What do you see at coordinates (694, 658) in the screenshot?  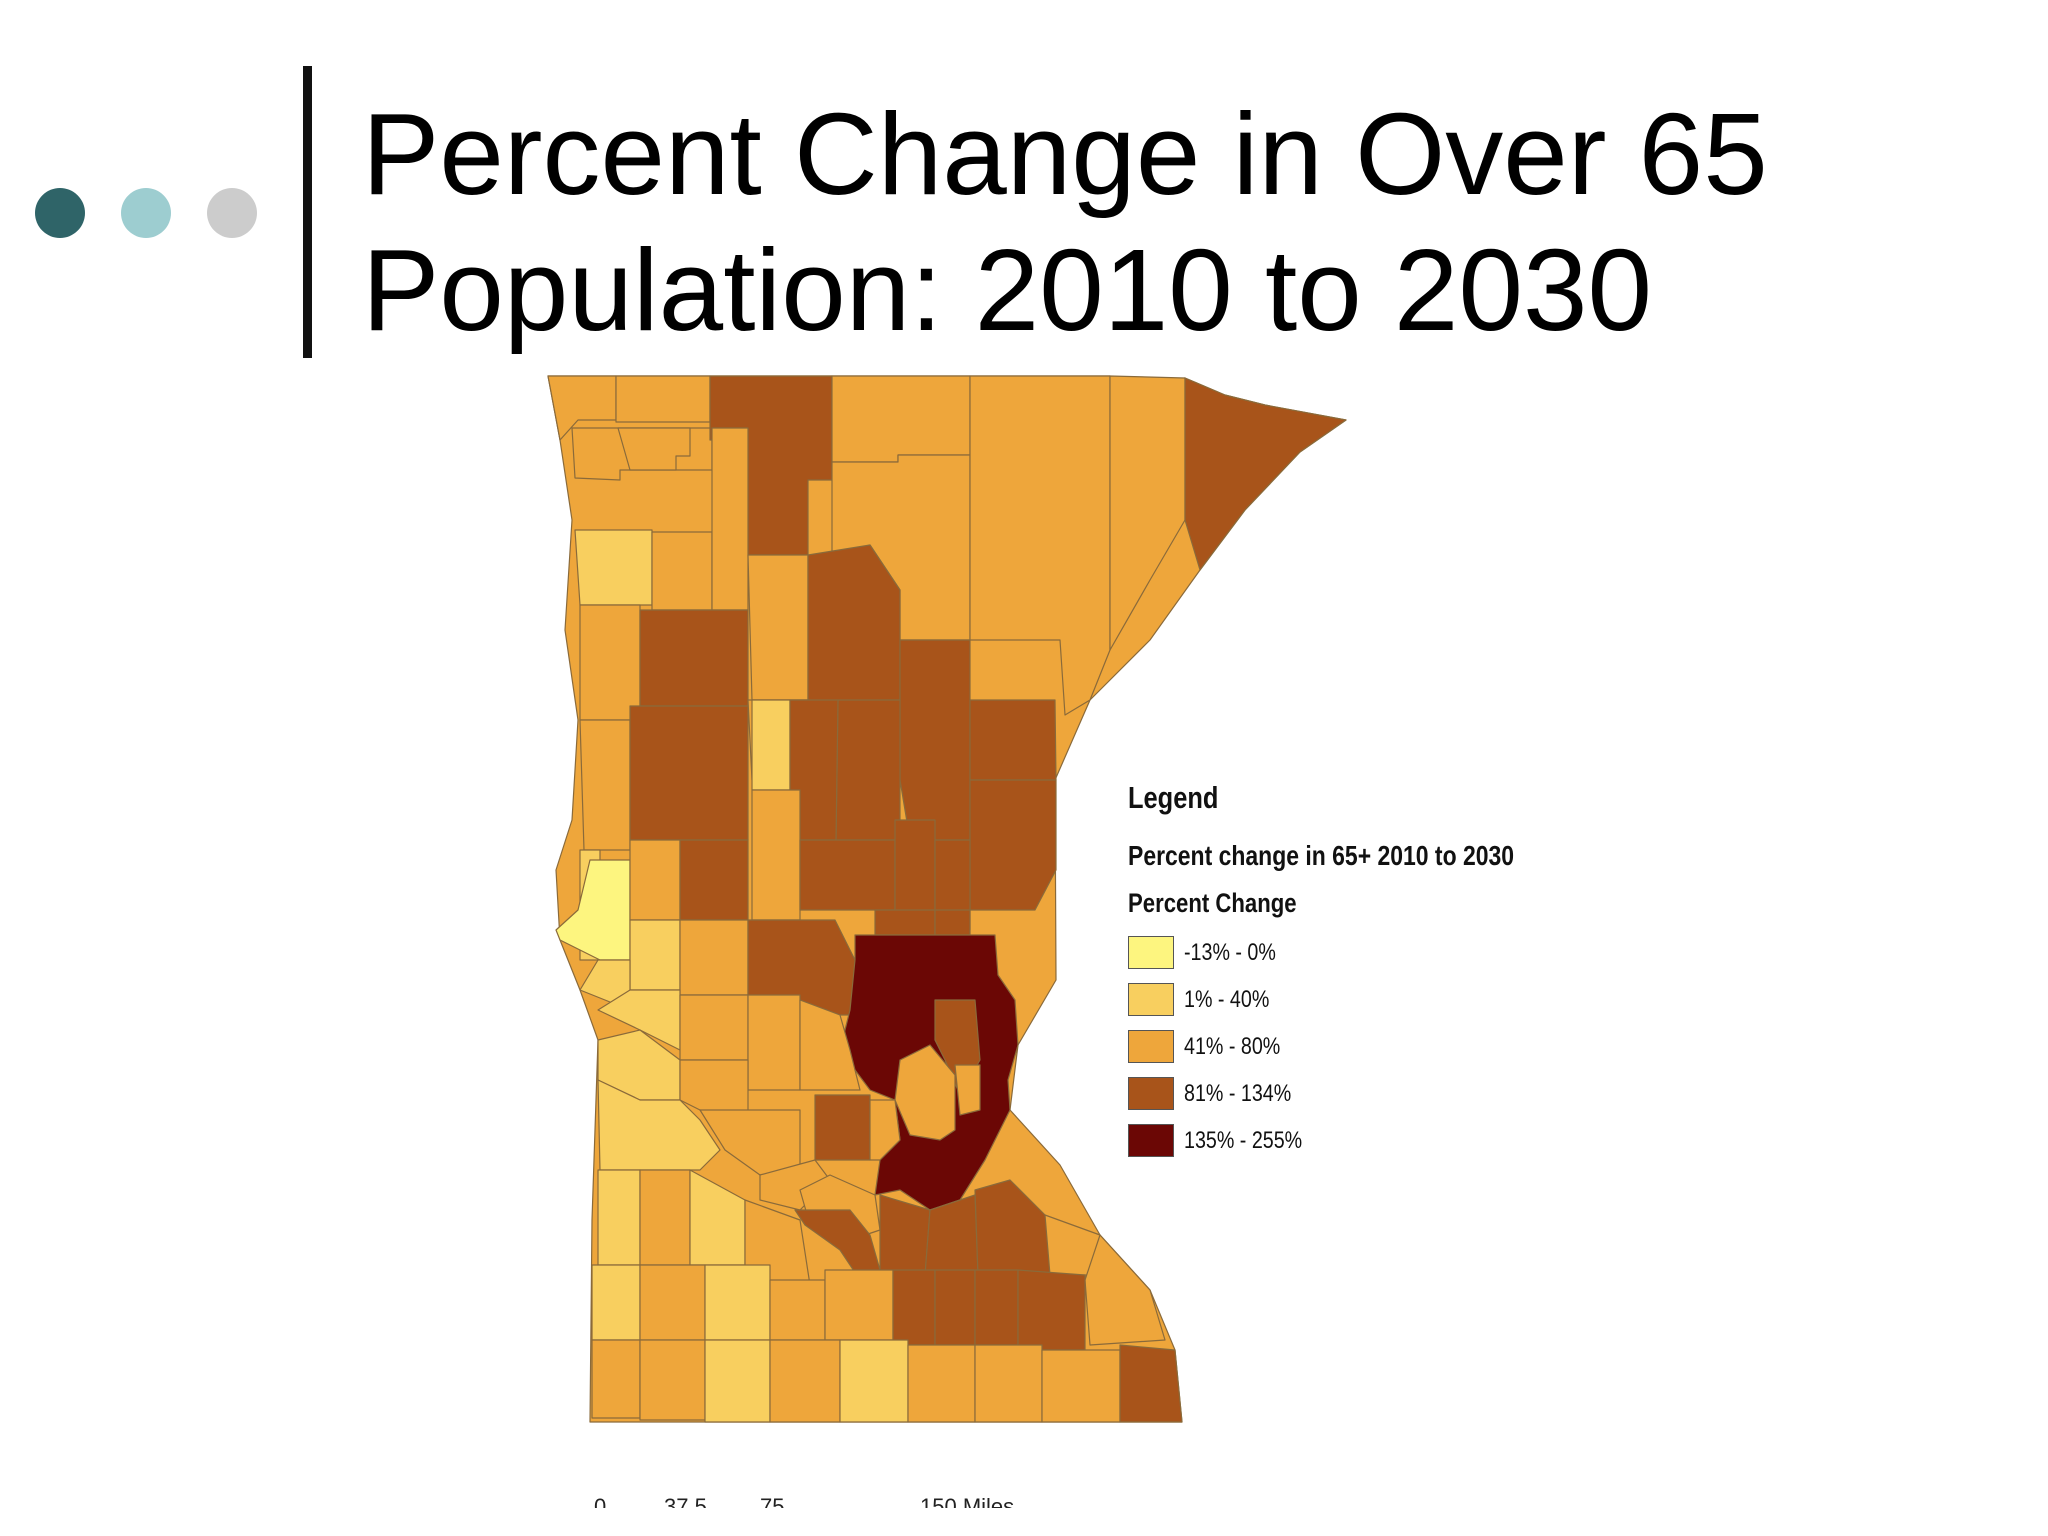 I see `county-clearwater` at bounding box center [694, 658].